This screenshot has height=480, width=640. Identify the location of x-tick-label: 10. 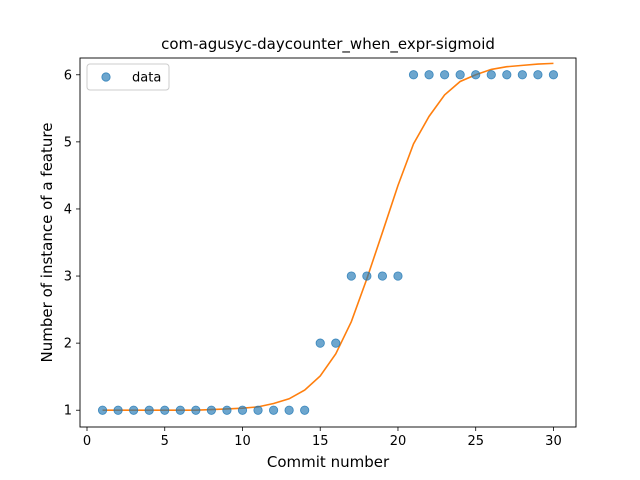
(242, 441).